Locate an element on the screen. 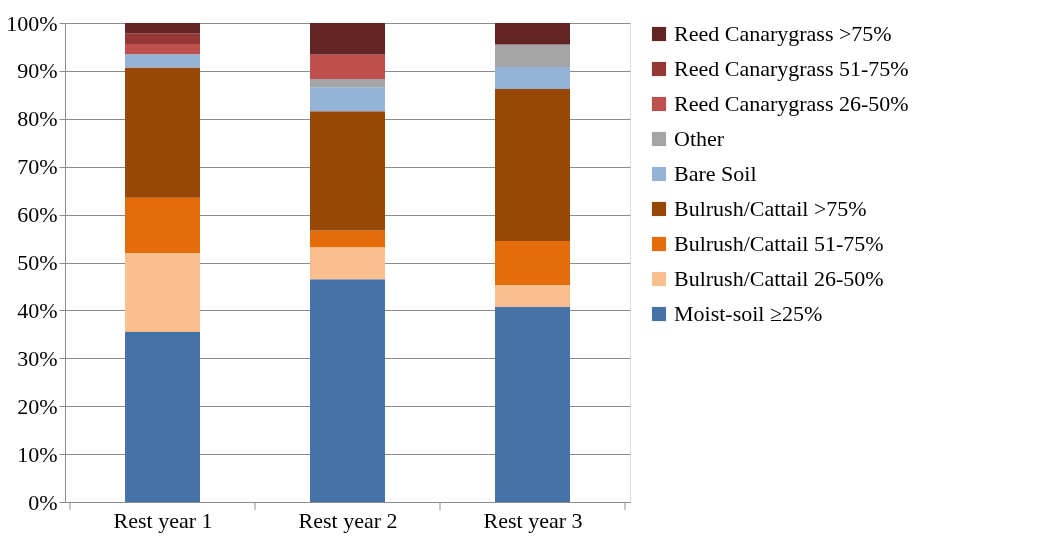  y-tick-label: 60% is located at coordinates (37, 215).